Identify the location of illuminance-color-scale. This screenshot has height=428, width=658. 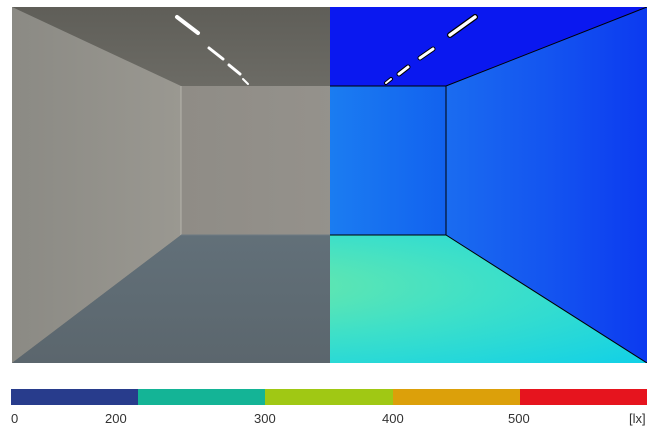
(329, 397).